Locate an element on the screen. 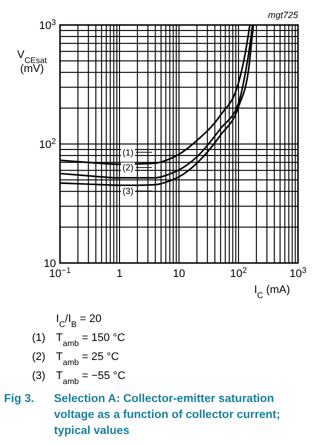  legend-label: (3) is located at coordinates (128, 191).